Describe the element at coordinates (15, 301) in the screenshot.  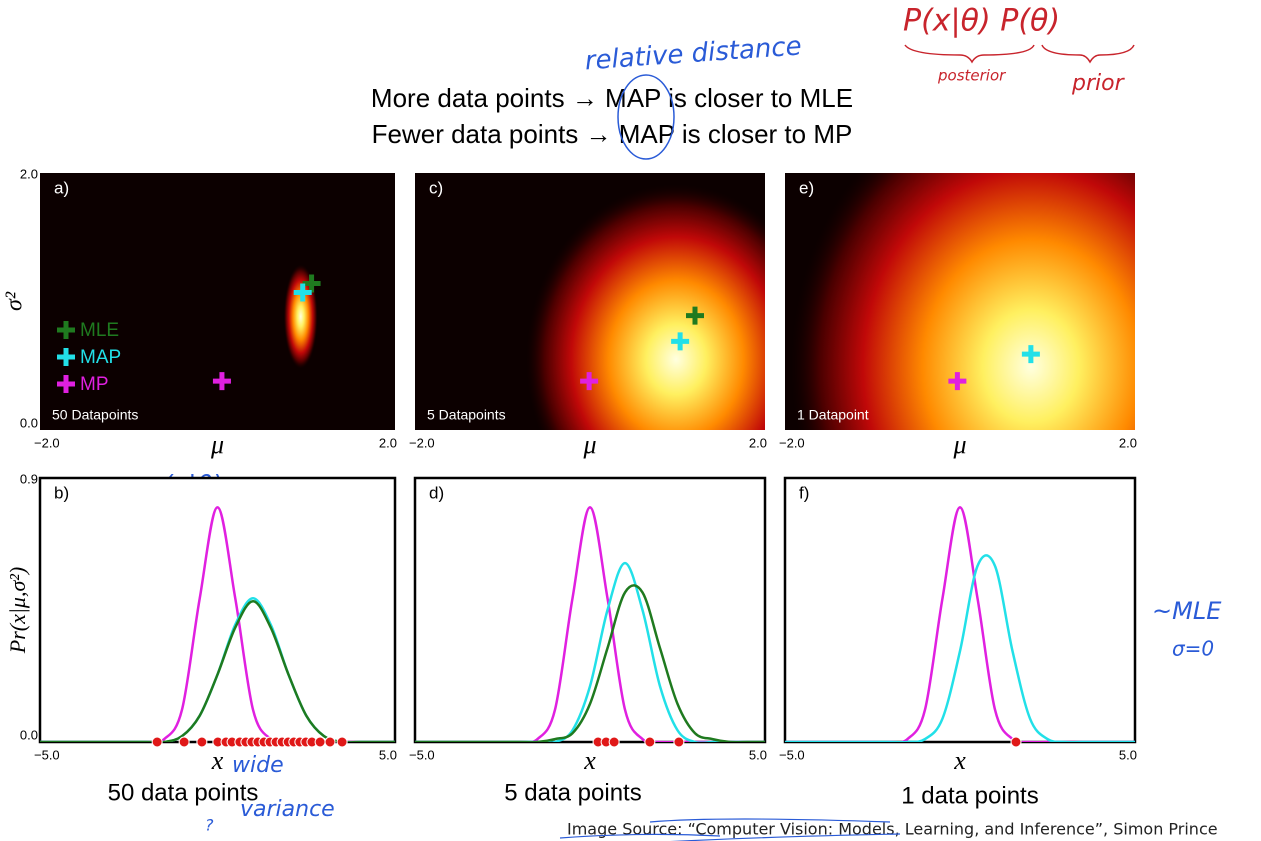
I see `y-axis-label: σ²` at that location.